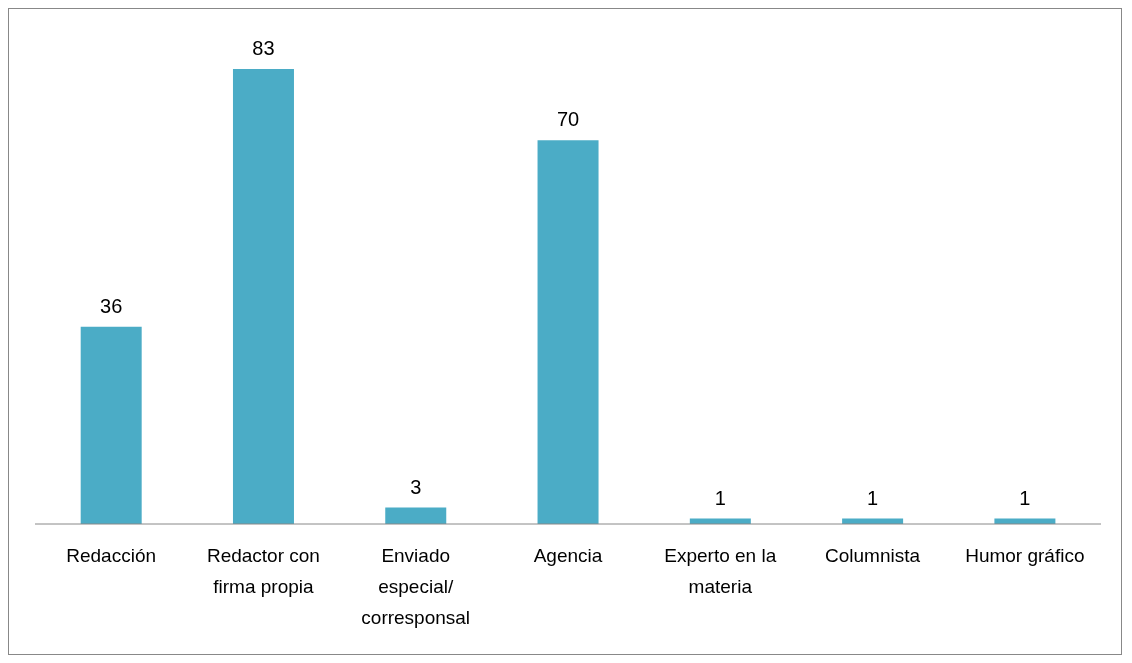  I want to click on x-tick-label: Redacción, so click(111, 555).